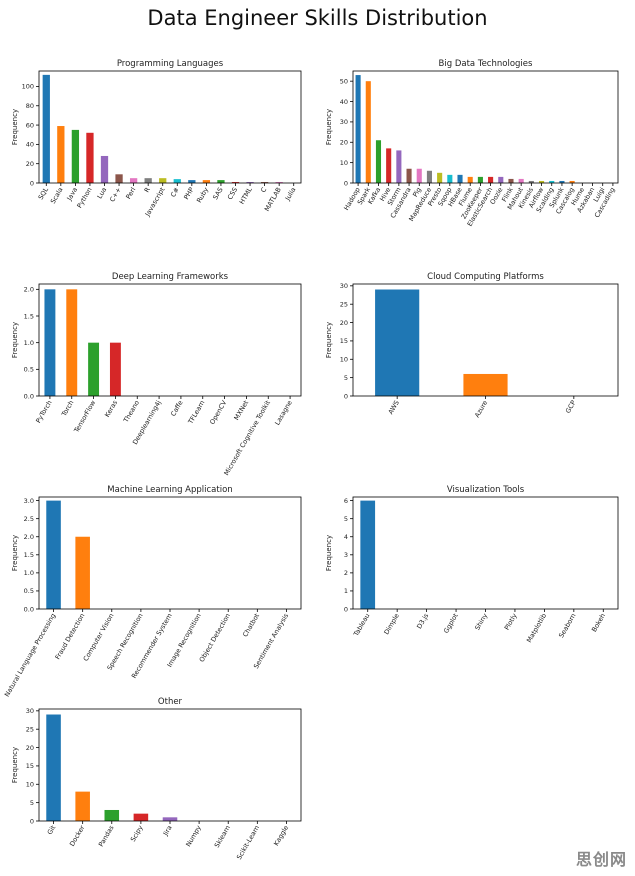 This screenshot has width=635, height=876. Describe the element at coordinates (99, 637) in the screenshot. I see `x-tick-label: Computer Vision` at that location.